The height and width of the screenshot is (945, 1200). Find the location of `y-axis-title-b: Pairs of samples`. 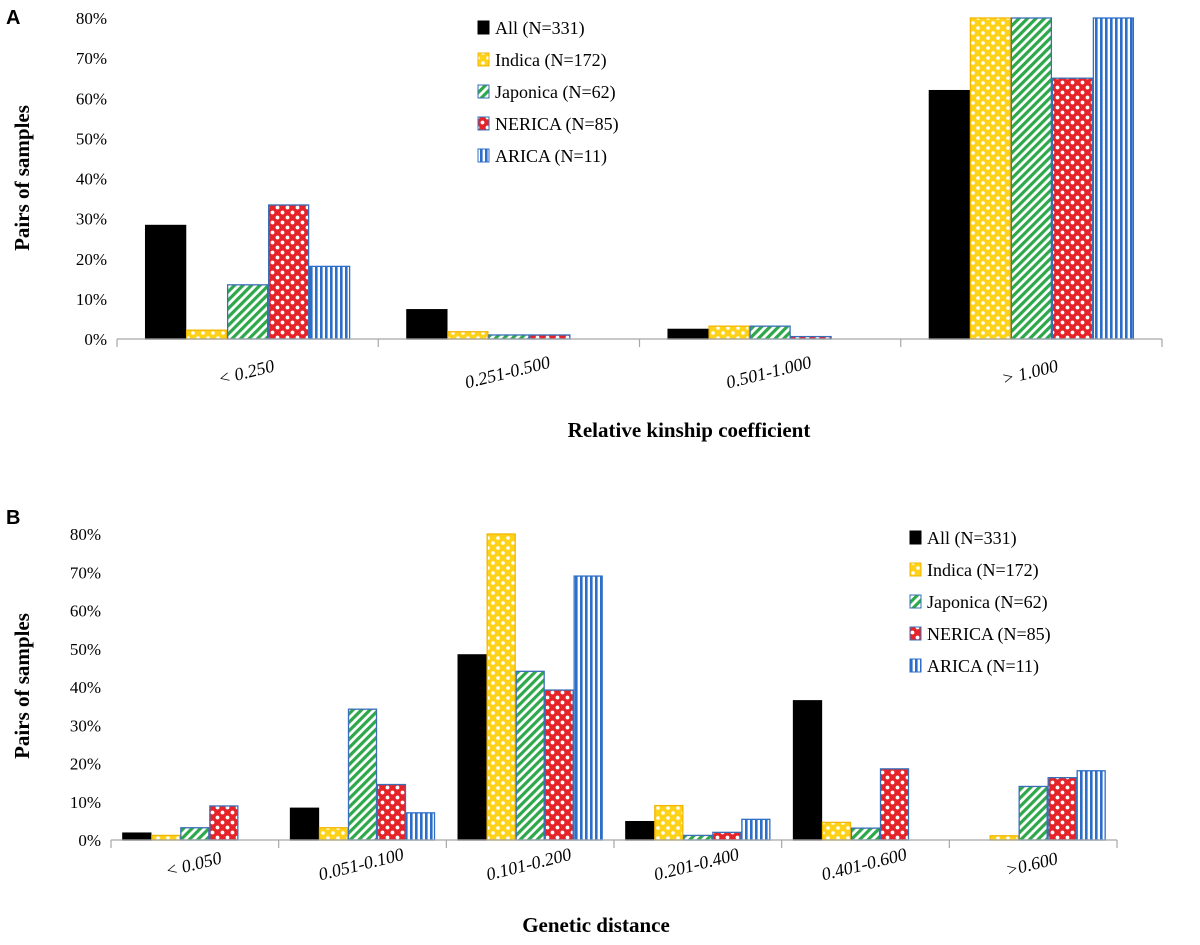

y-axis-title-b: Pairs of samples is located at coordinates (22, 686).